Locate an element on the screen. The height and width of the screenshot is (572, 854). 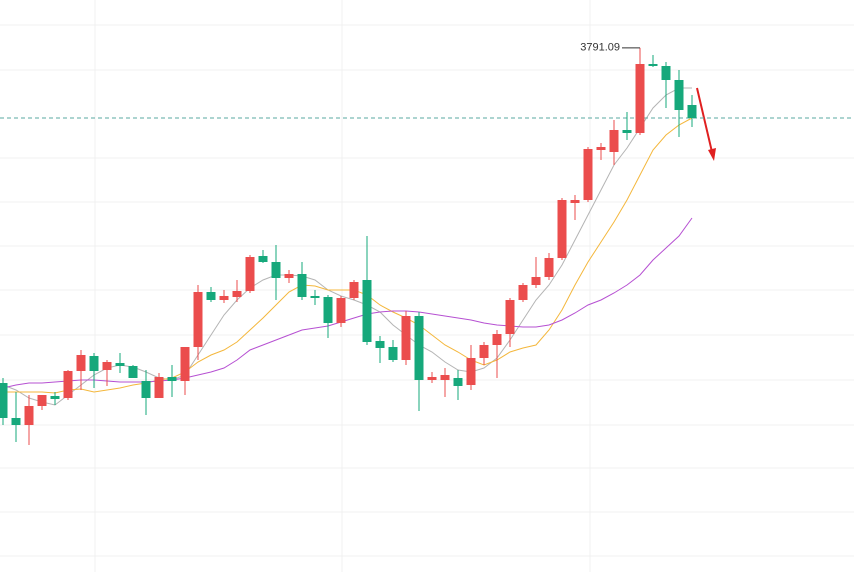
arrow is located at coordinates (706, 124).